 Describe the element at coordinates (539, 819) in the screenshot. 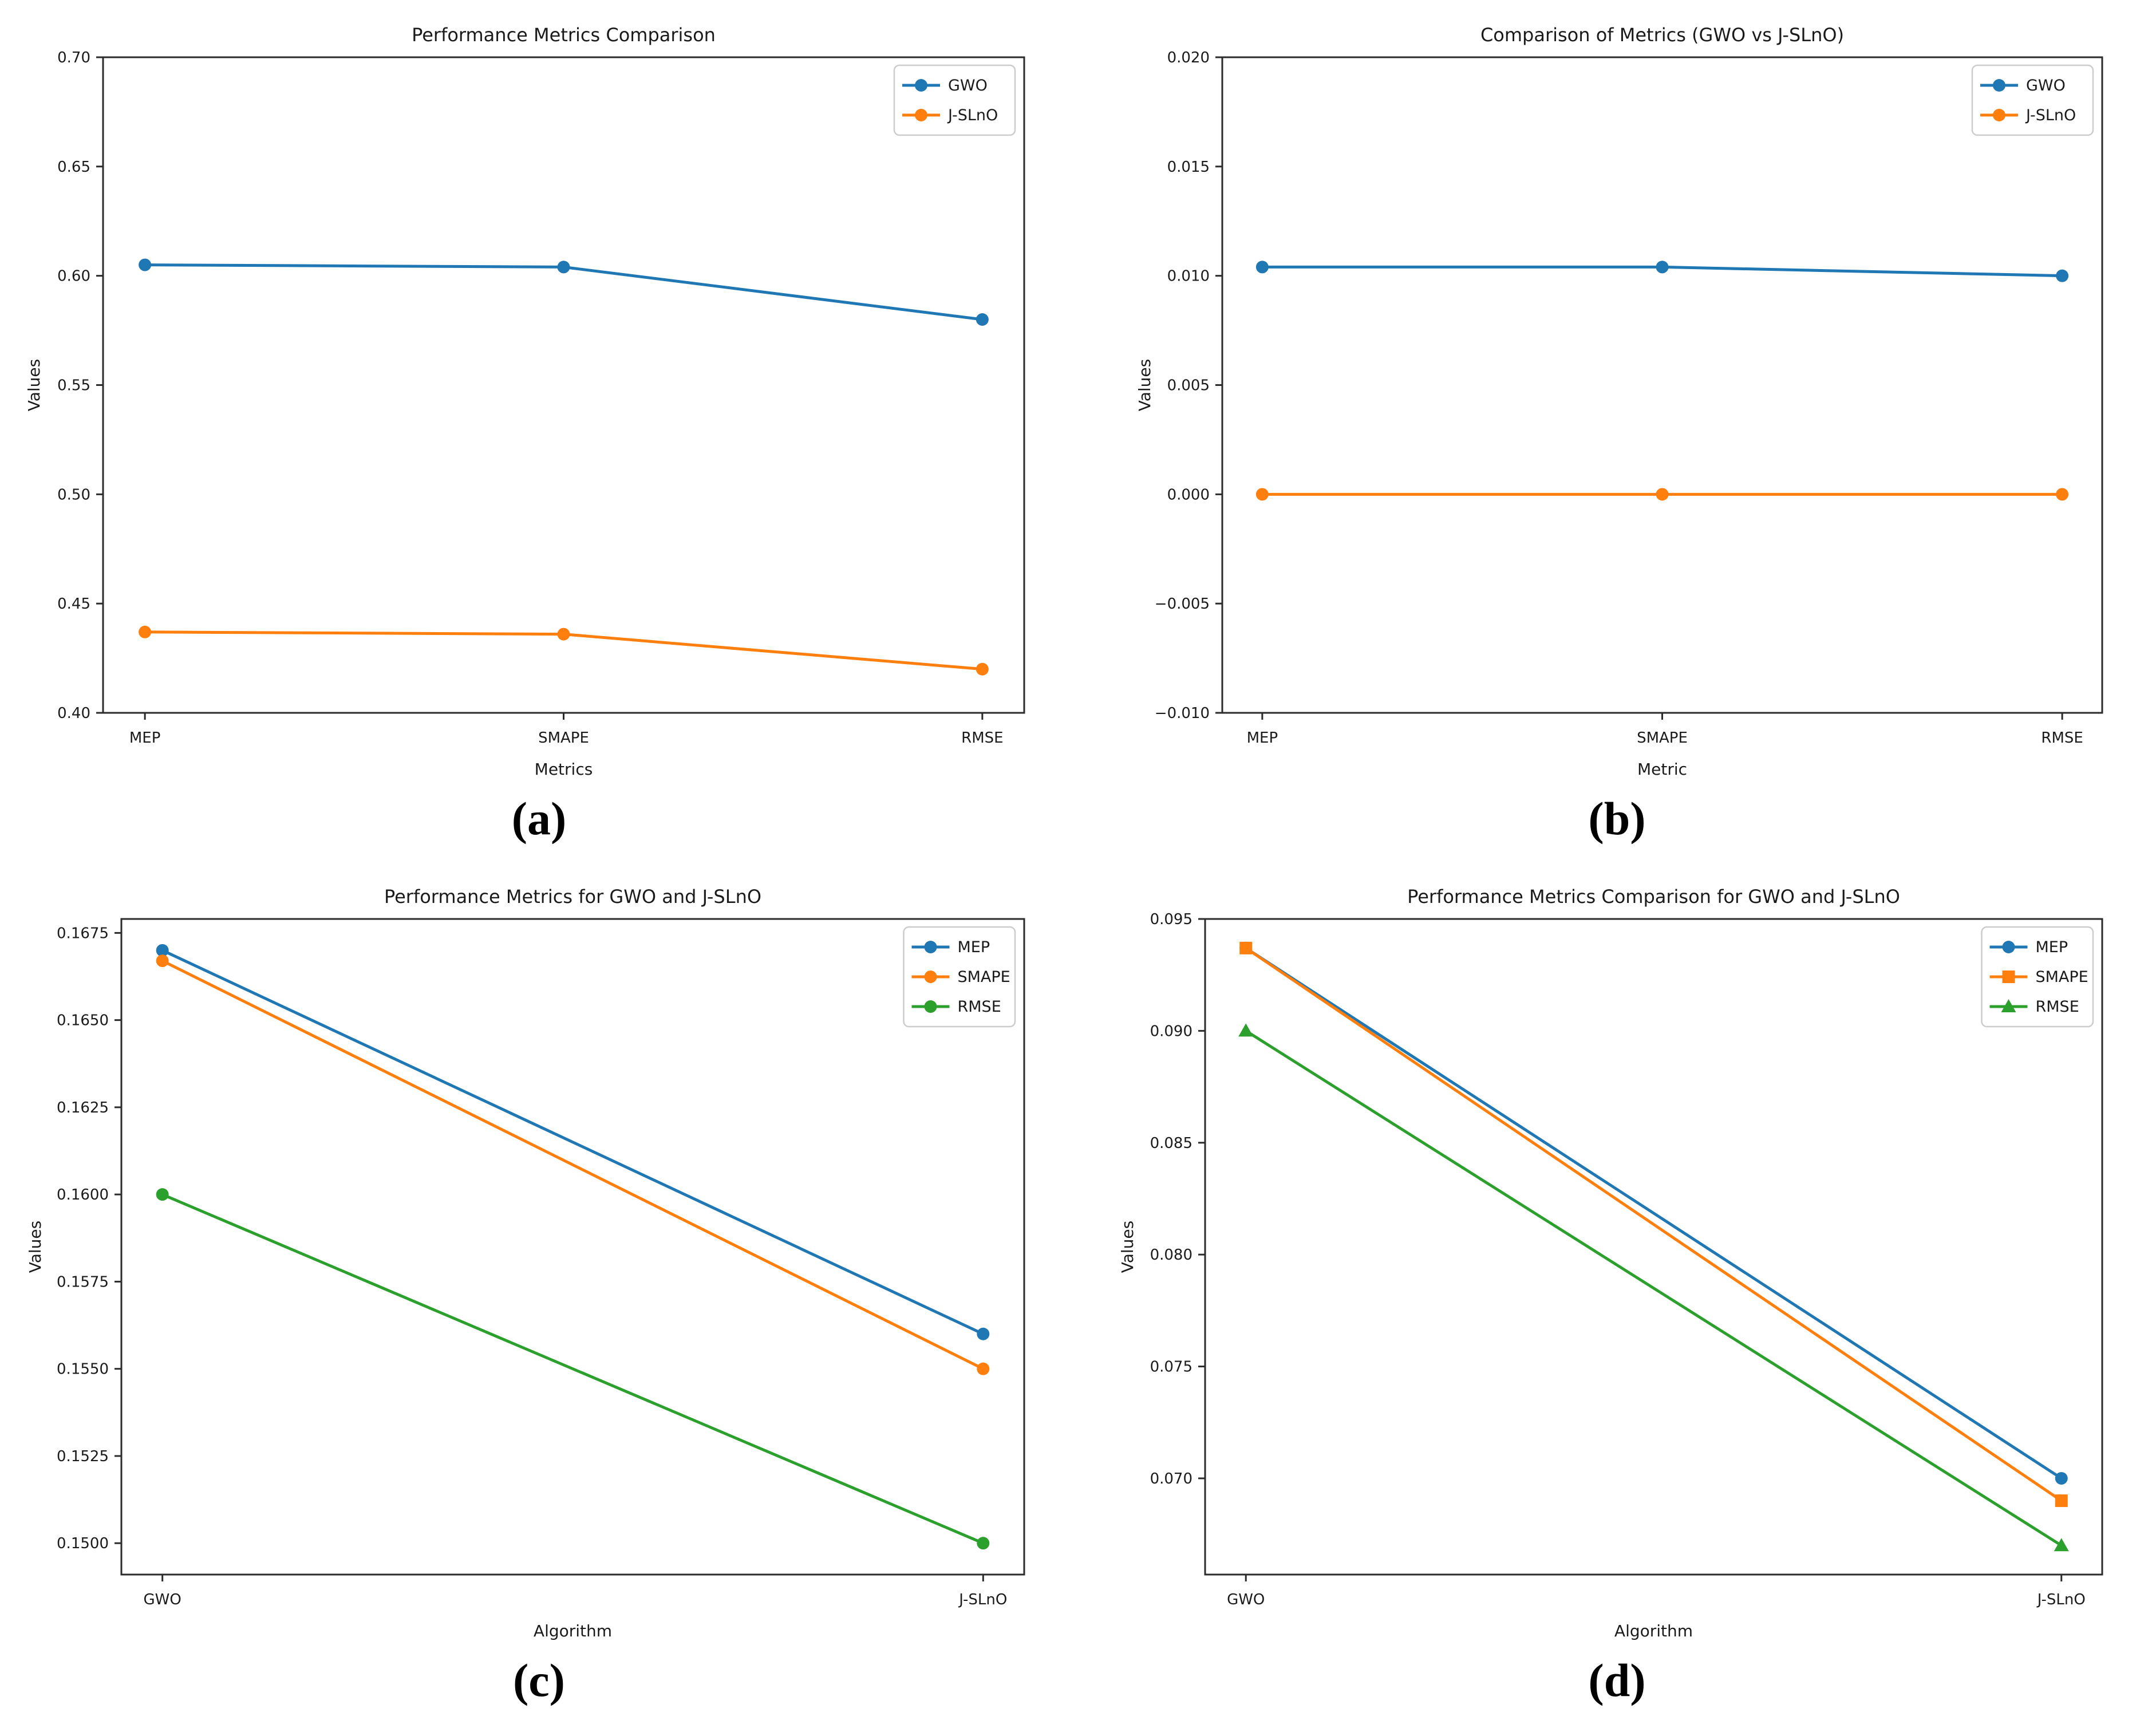

I see `caption-a: (a)` at that location.